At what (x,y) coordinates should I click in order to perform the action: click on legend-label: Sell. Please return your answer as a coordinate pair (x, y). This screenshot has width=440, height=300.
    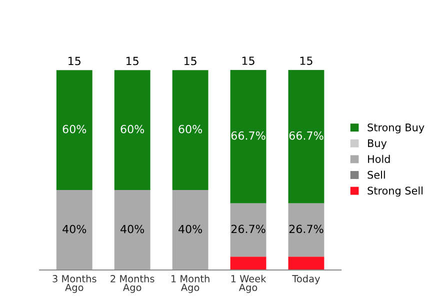
    Looking at the image, I should click on (376, 174).